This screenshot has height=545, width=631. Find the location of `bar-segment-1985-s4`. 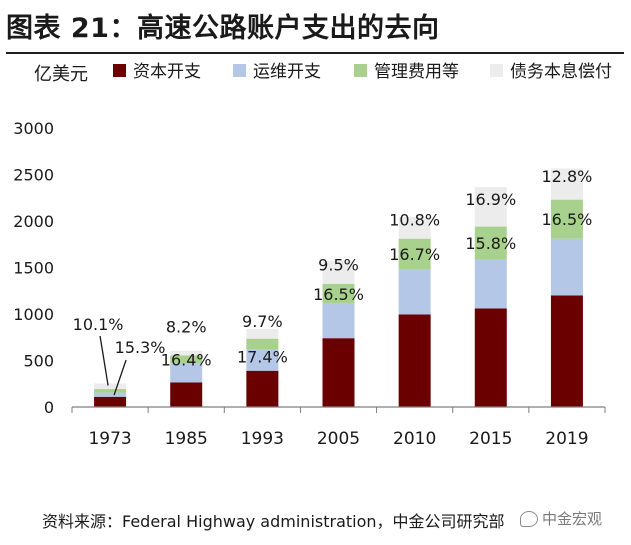

bar-segment-1985-s4 is located at coordinates (186, 353).